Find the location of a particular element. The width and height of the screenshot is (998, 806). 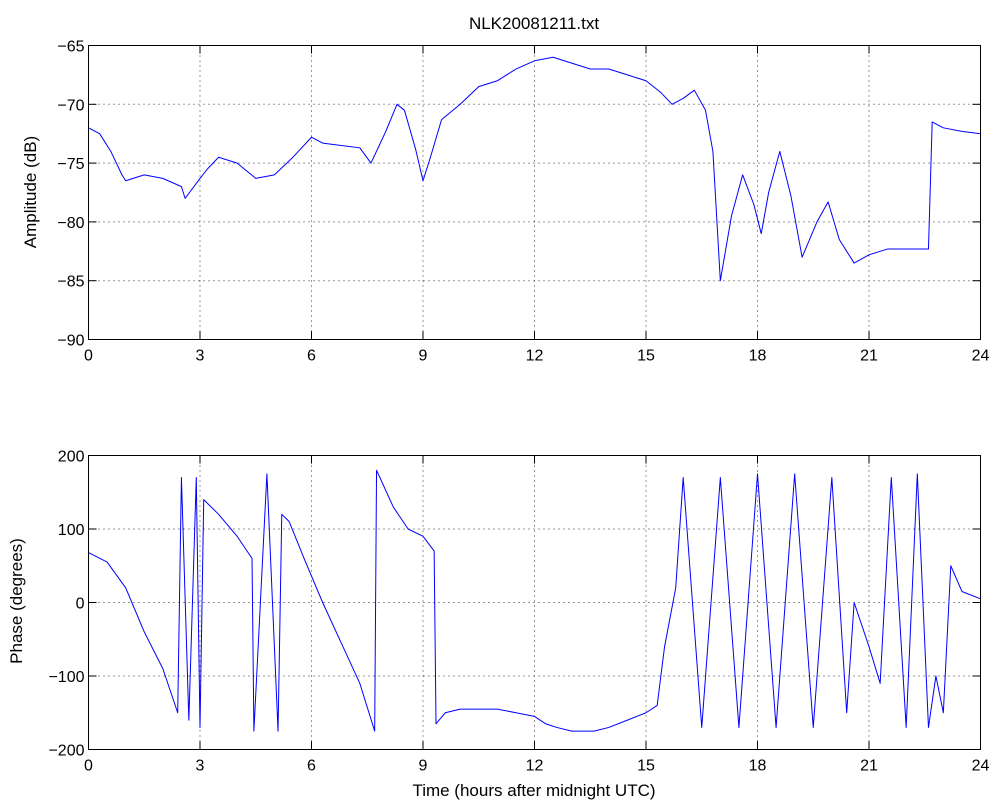

phase-xtick-label: 6 is located at coordinates (311, 766).